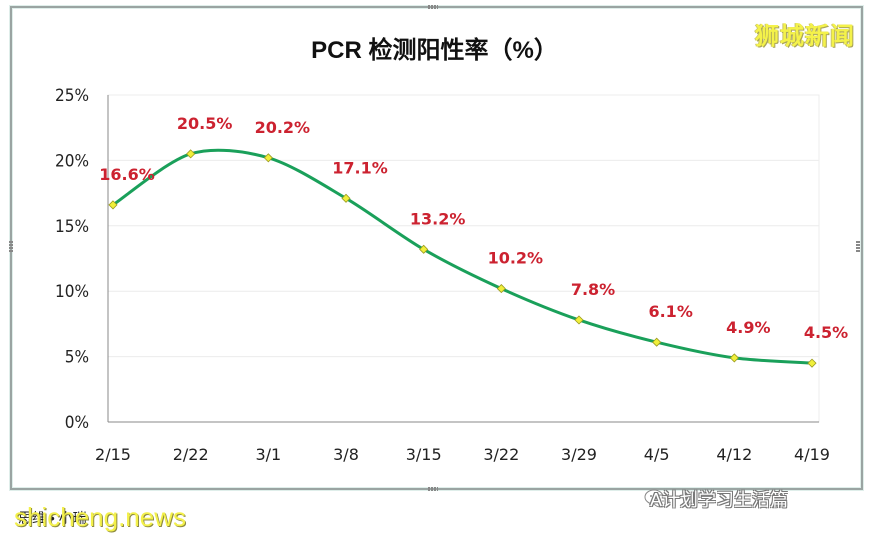 Image resolution: width=869 pixels, height=537 pixels. I want to click on x-tick-label: 3/15, so click(424, 454).